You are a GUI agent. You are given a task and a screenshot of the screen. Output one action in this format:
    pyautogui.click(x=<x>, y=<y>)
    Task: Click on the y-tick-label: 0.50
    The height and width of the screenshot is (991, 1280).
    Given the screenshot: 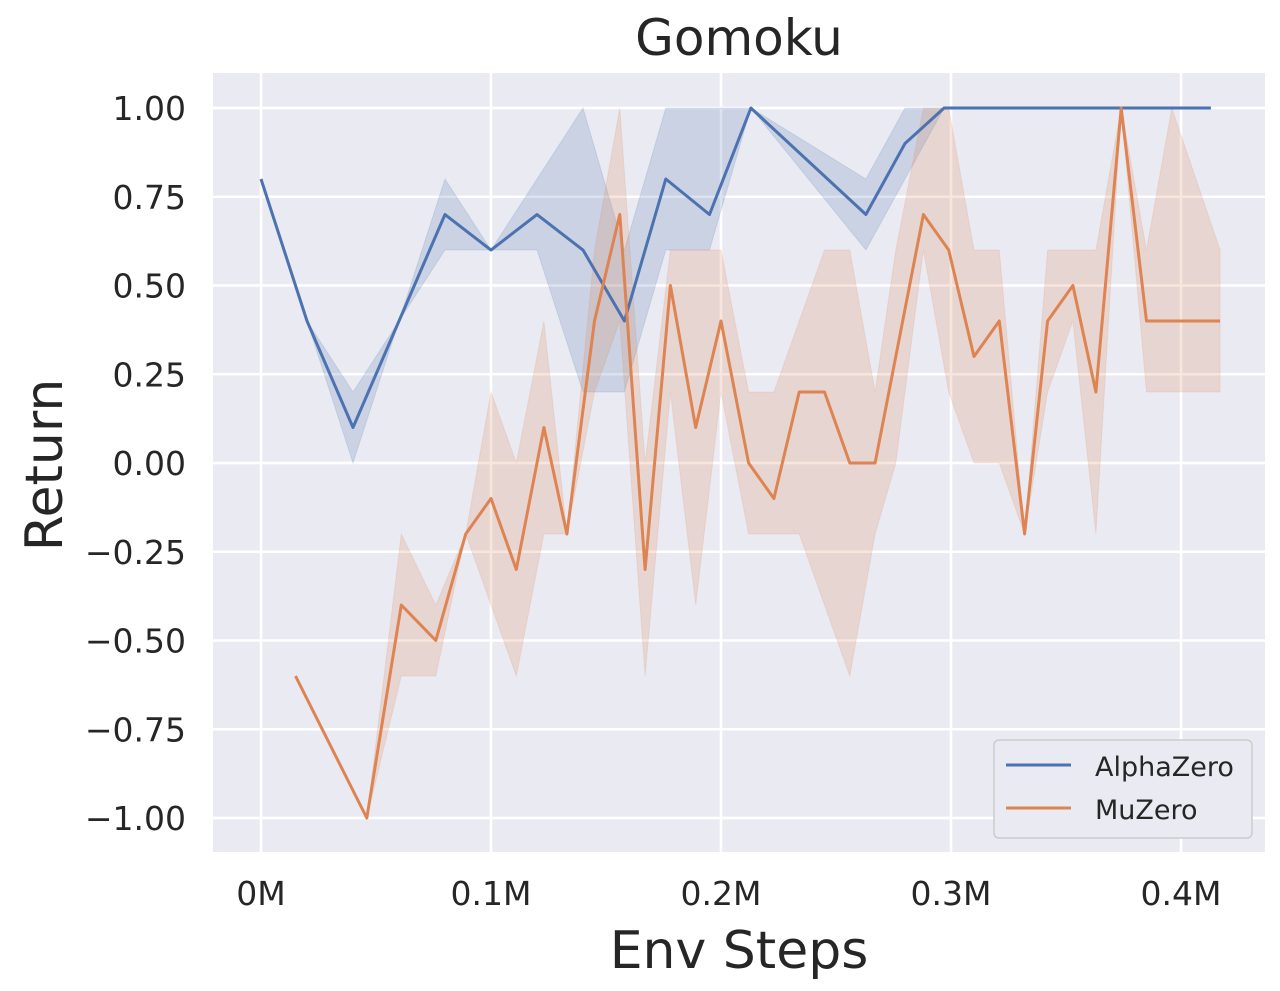 What is the action you would take?
    pyautogui.click(x=149, y=286)
    